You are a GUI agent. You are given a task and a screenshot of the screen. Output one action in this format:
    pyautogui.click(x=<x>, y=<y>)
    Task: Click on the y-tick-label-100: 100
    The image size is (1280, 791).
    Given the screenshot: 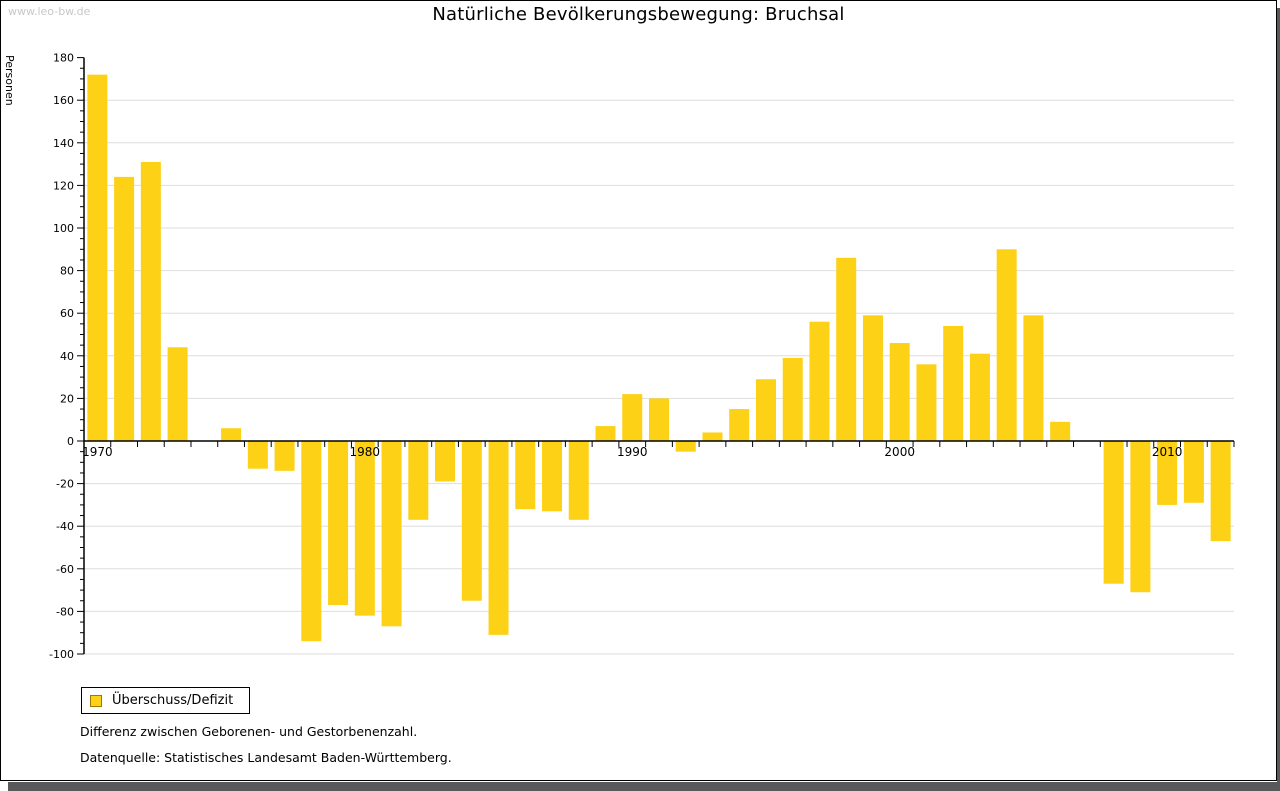 What is the action you would take?
    pyautogui.click(x=63, y=228)
    